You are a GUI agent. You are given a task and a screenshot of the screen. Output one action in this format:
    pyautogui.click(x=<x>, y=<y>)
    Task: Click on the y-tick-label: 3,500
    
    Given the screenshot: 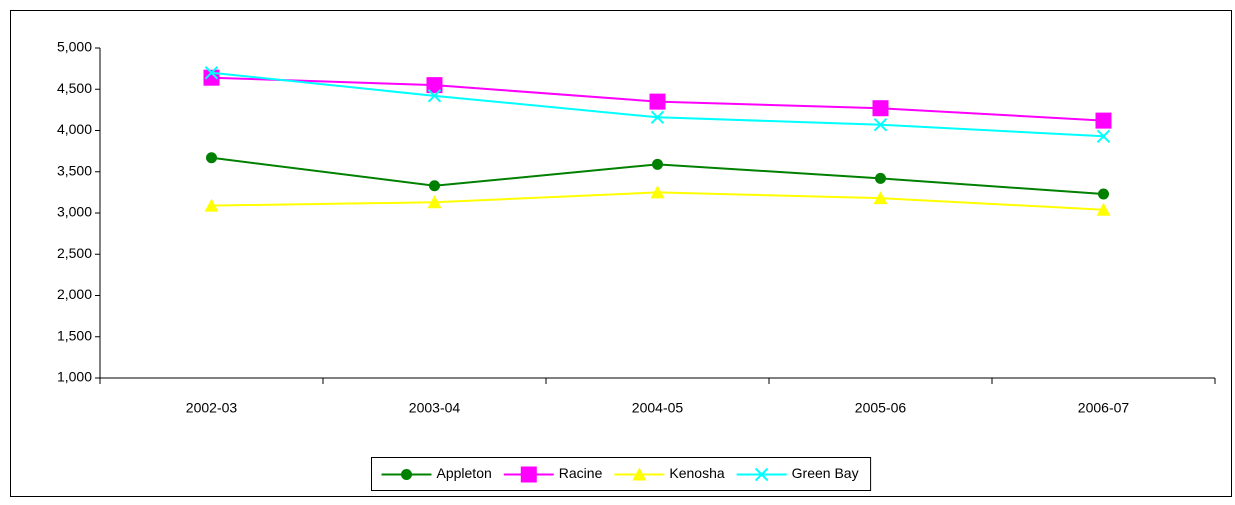 What is the action you would take?
    pyautogui.click(x=74, y=170)
    